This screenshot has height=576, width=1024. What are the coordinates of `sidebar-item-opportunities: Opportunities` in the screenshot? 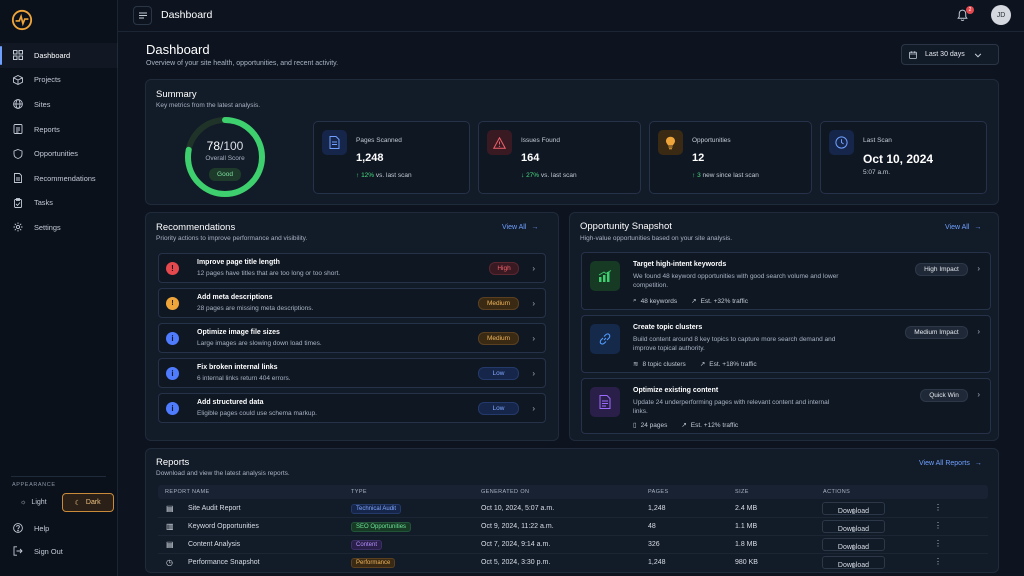 It's located at (59, 153).